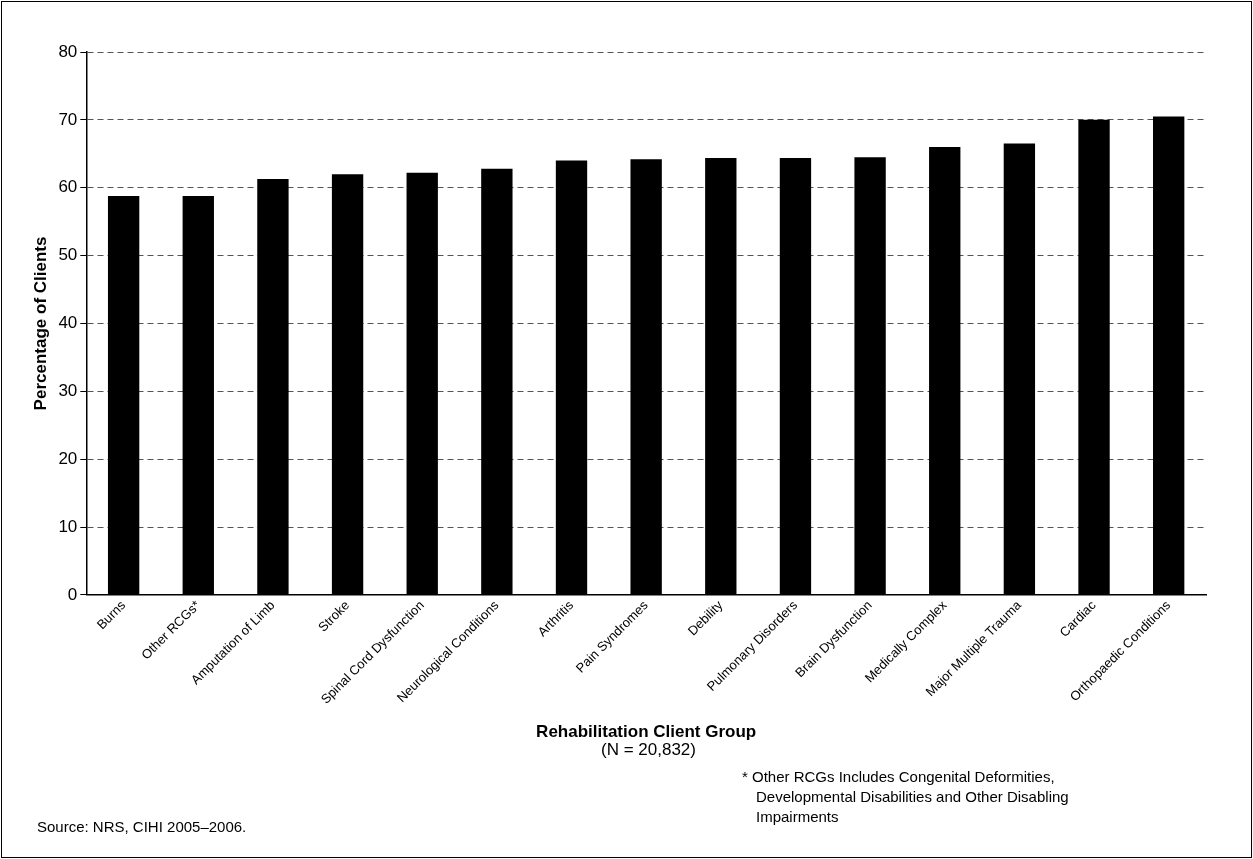 This screenshot has height=859, width=1253. What do you see at coordinates (648, 750) in the screenshot?
I see `text: (N = 20,832)` at bounding box center [648, 750].